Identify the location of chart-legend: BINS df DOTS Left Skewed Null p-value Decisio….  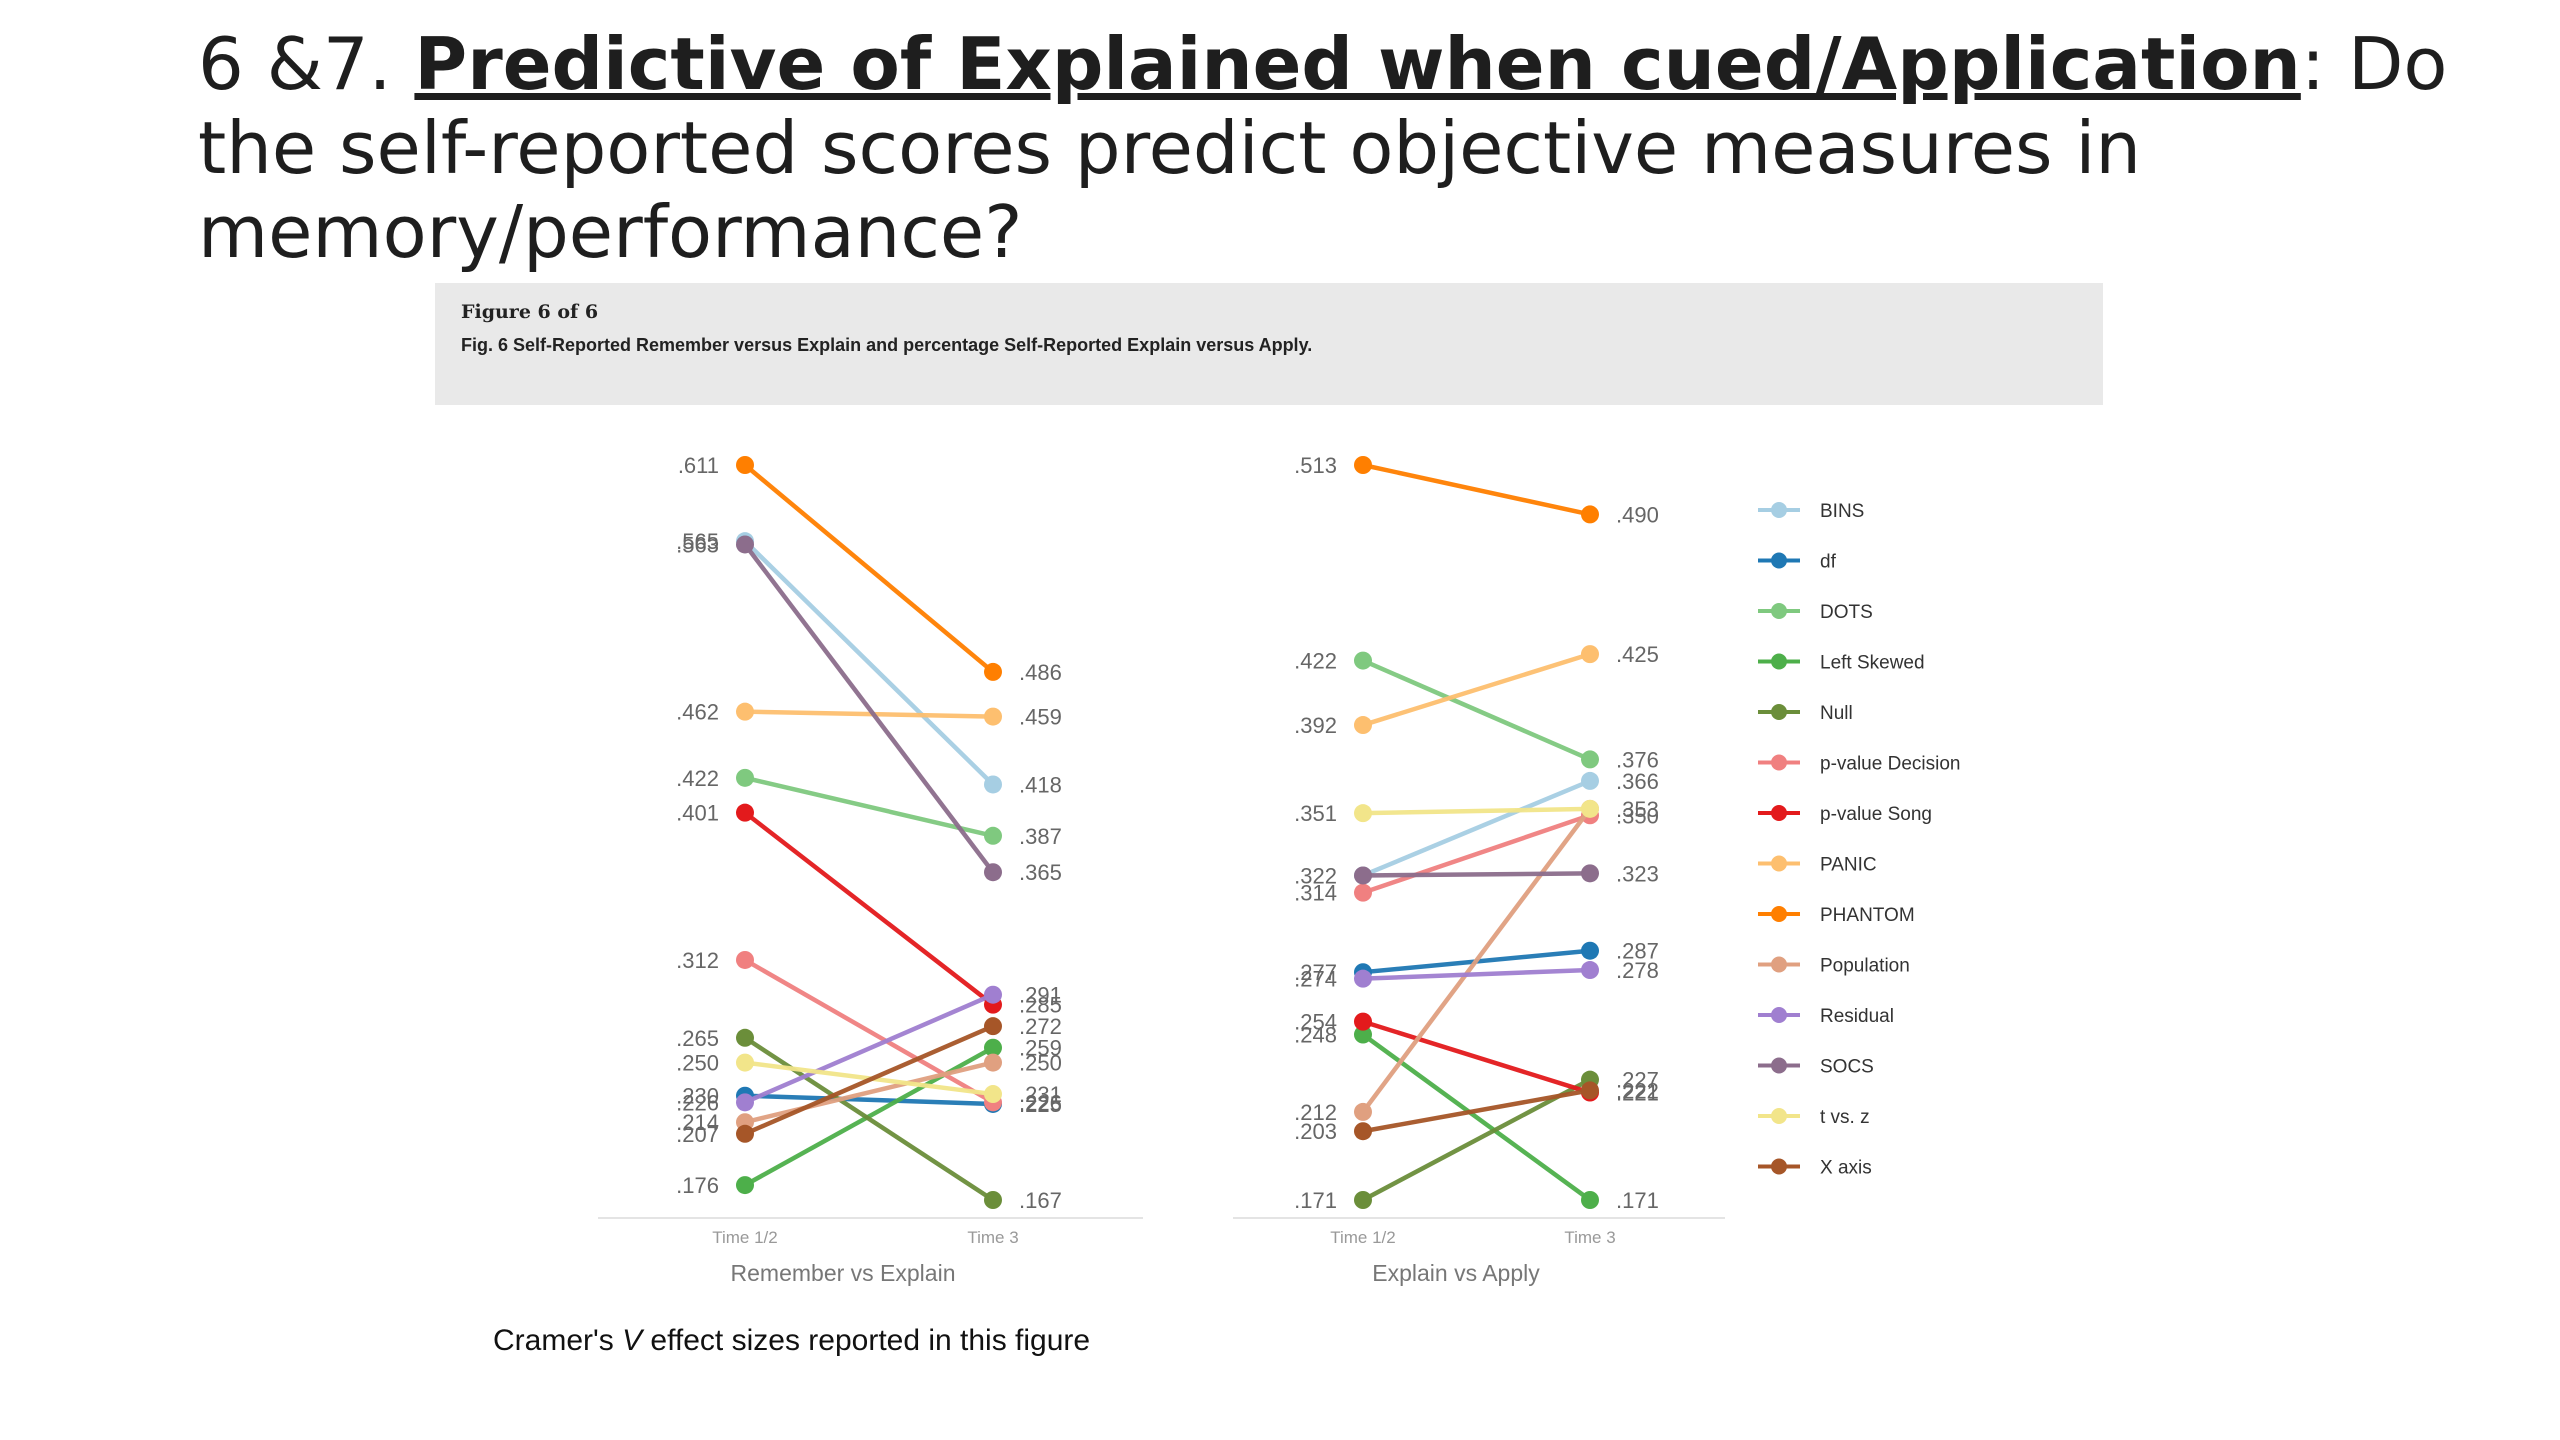
(1859, 840).